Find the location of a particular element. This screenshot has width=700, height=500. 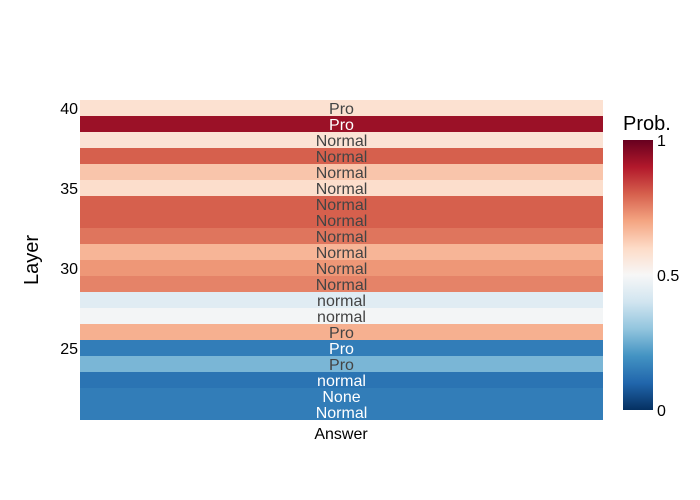

cell-label-layer-38: Normal is located at coordinates (342, 141).